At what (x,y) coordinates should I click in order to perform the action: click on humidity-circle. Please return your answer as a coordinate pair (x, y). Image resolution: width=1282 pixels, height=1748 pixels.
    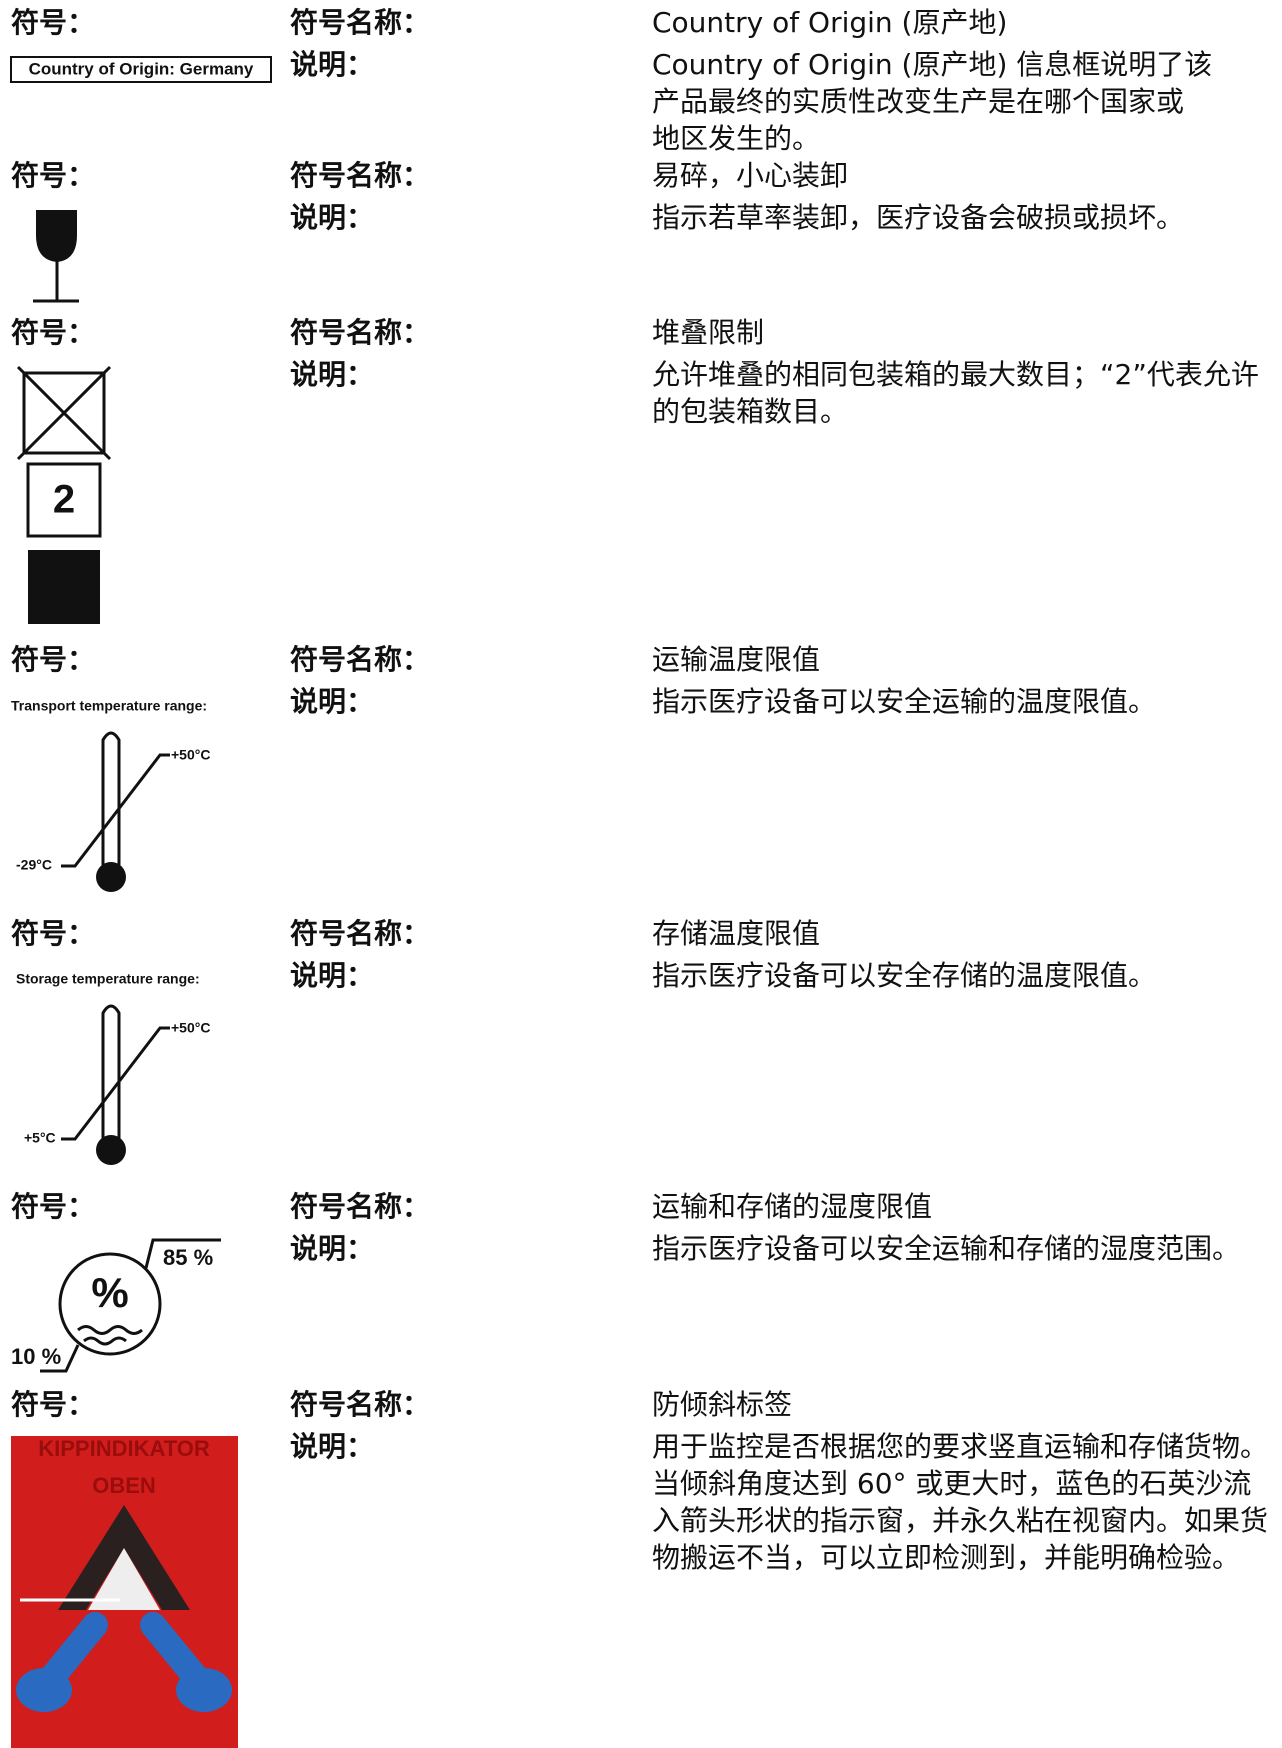
    Looking at the image, I should click on (110, 1304).